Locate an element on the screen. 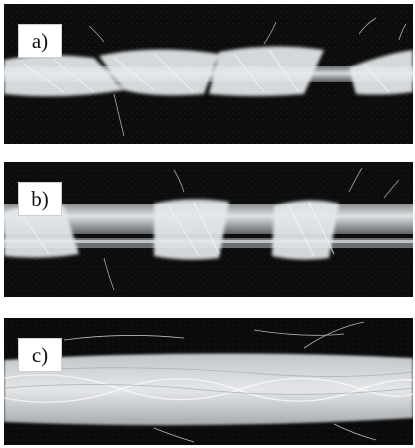 The height and width of the screenshot is (448, 415). panel-label-c: c) is located at coordinates (40, 355).